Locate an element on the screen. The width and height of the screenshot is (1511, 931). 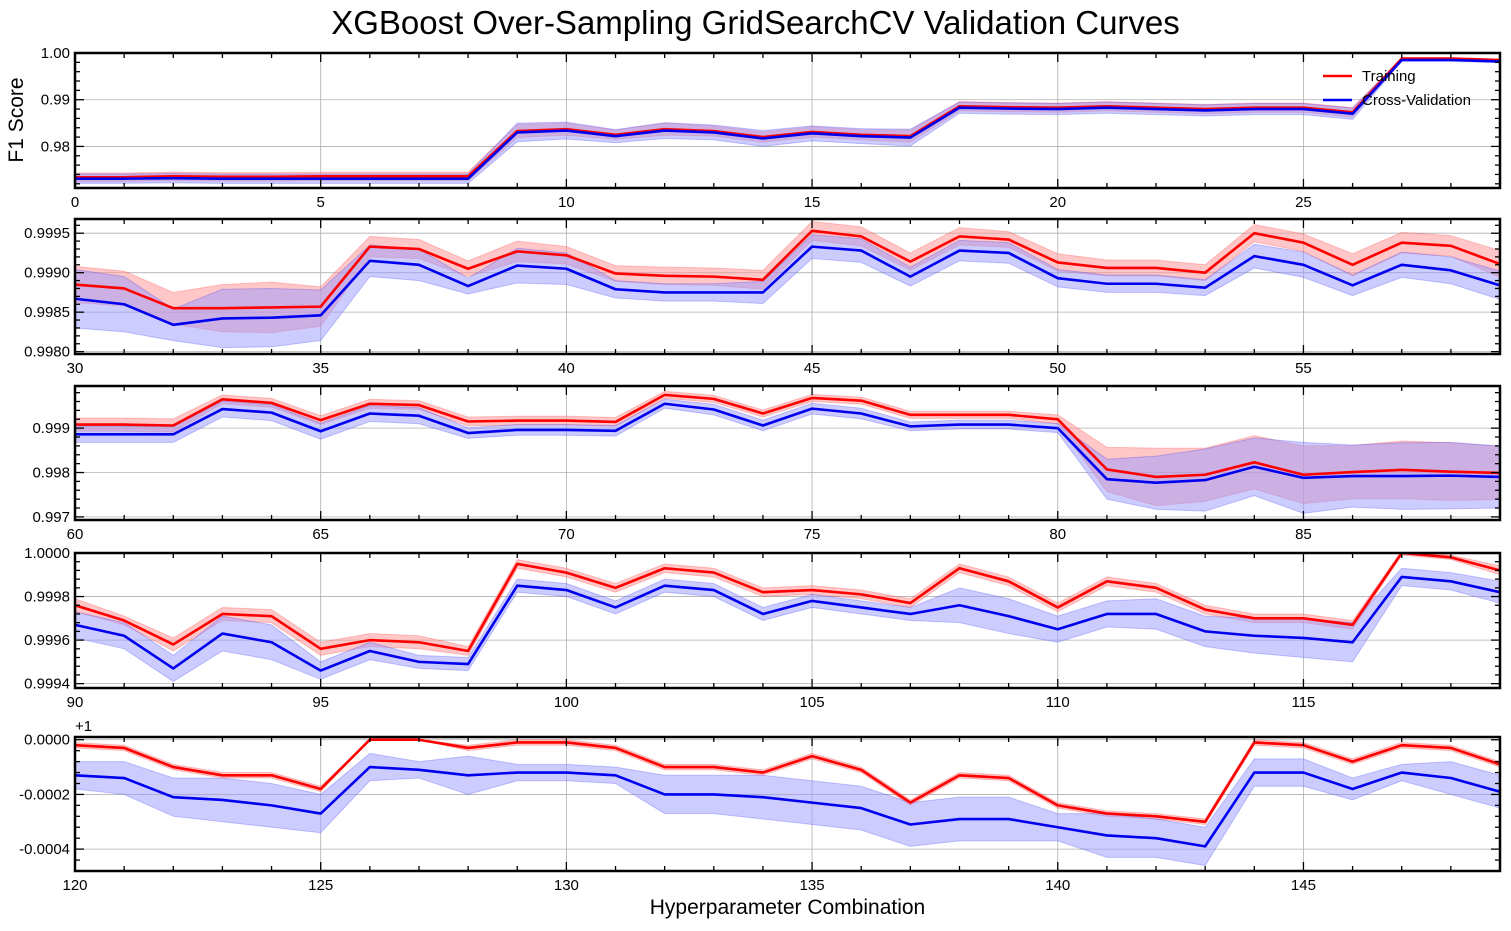
x-tick-label: 140 is located at coordinates (1057, 885).